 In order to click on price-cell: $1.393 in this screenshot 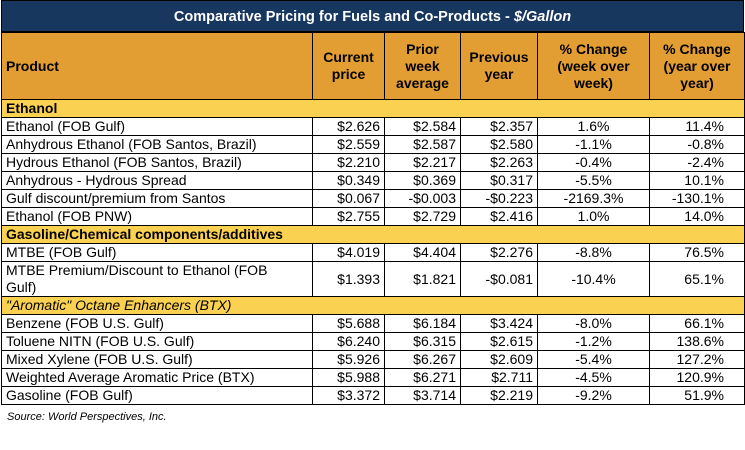, I will do `click(348, 279)`.